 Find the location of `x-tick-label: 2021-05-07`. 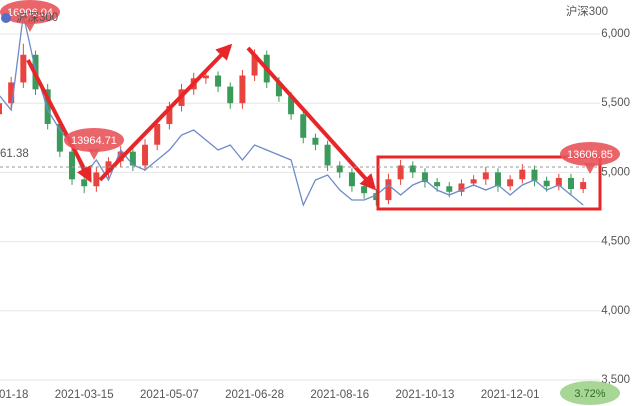

x-tick-label: 2021-05-07 is located at coordinates (169, 395).